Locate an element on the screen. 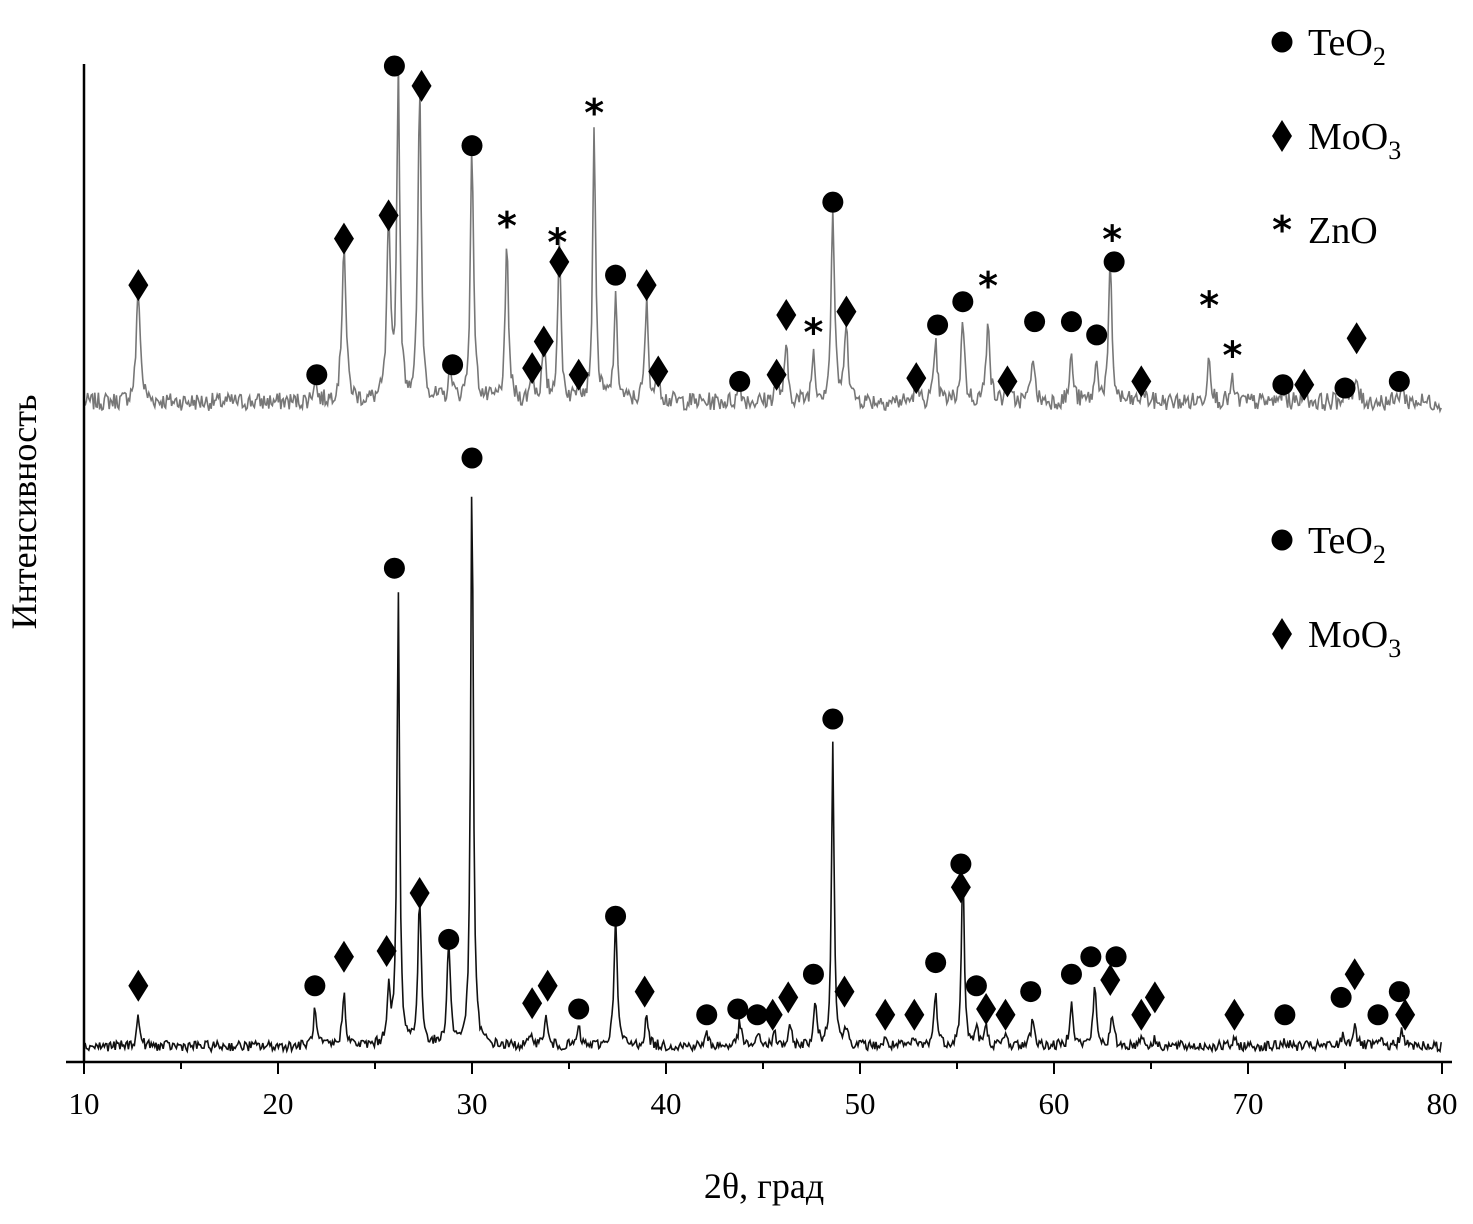  x-tick-label: 10 is located at coordinates (84, 1103).